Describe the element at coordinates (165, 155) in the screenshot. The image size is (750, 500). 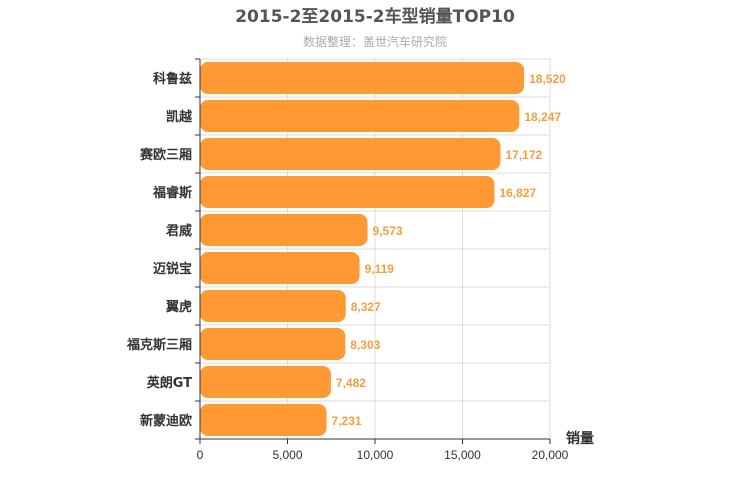
I see `category-label: 赛欧三厢` at that location.